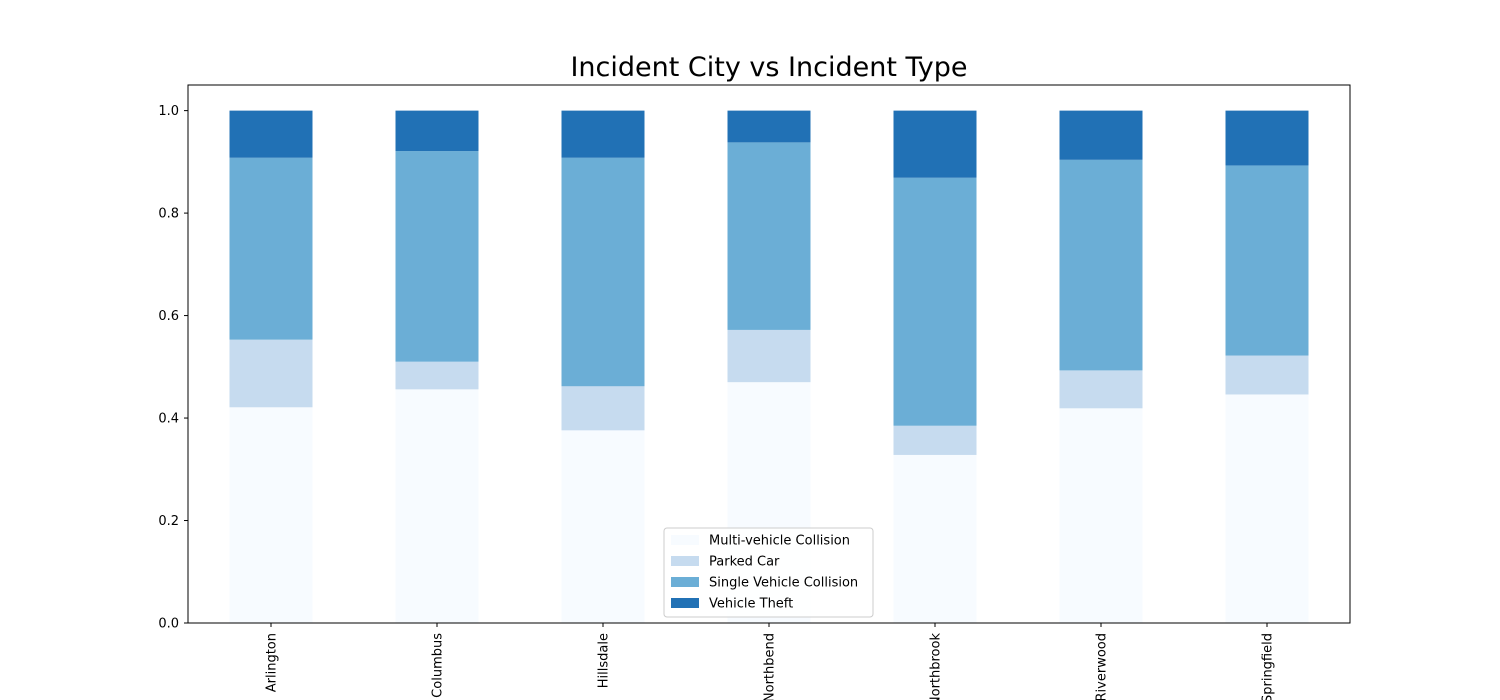 The image size is (1500, 700). Describe the element at coordinates (768, 67) in the screenshot. I see `chart-title: Incident City vs Incident Type` at that location.